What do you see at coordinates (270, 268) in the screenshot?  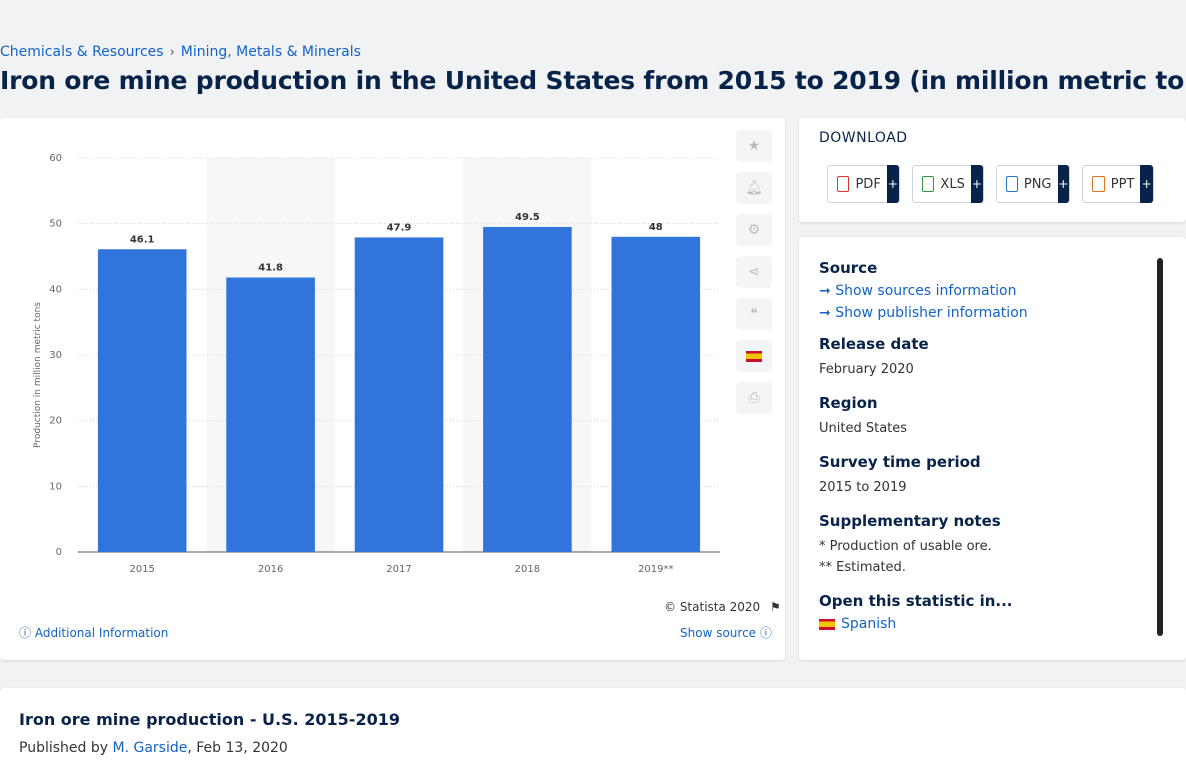 I see `data-label: 41.8` at bounding box center [270, 268].